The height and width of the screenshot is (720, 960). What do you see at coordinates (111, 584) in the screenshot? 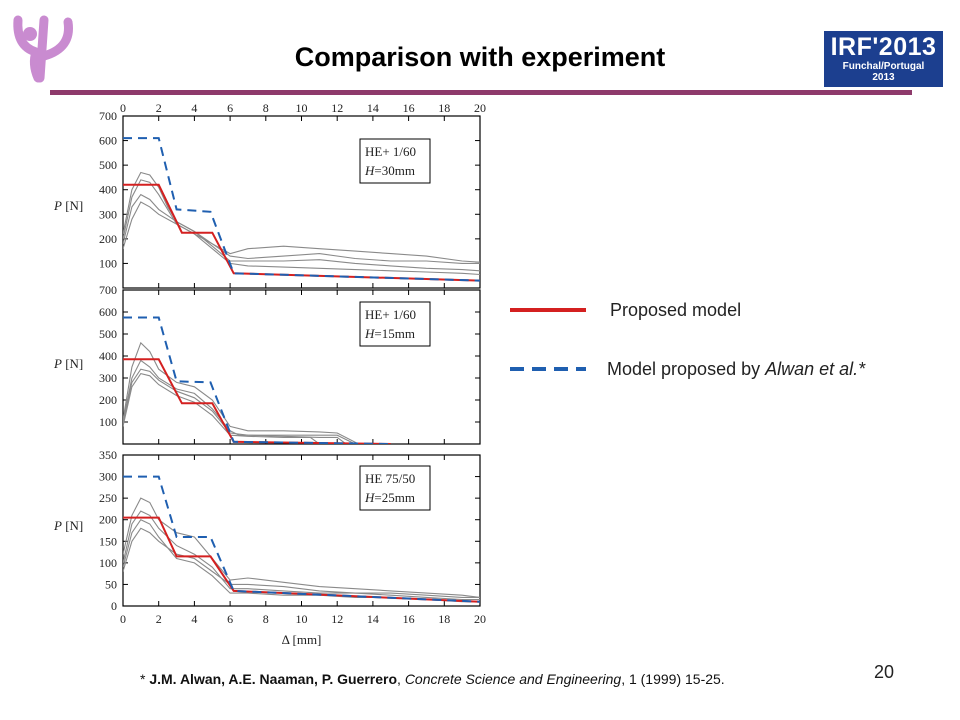
I see `y-tick-label: 50` at bounding box center [111, 584].